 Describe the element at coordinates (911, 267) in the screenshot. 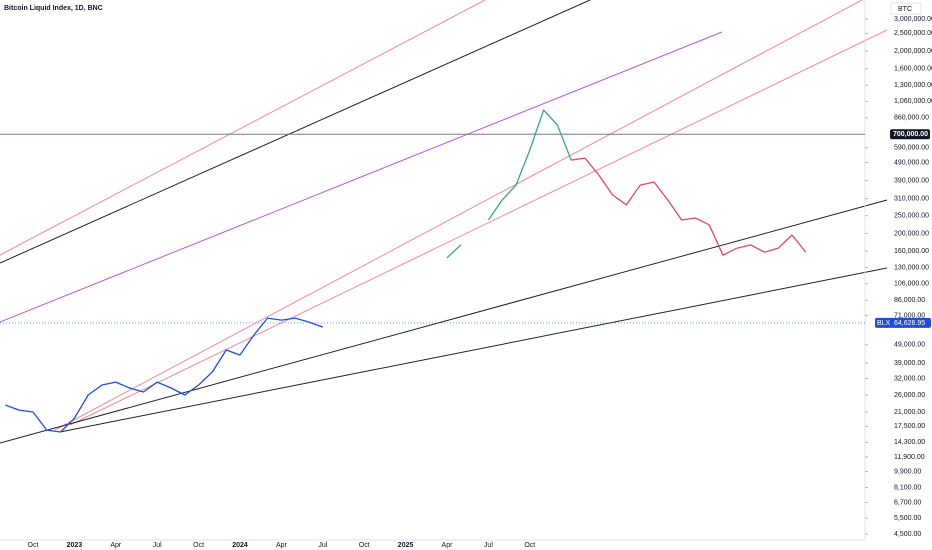

I see `y-tick-label: 130,000.00` at that location.